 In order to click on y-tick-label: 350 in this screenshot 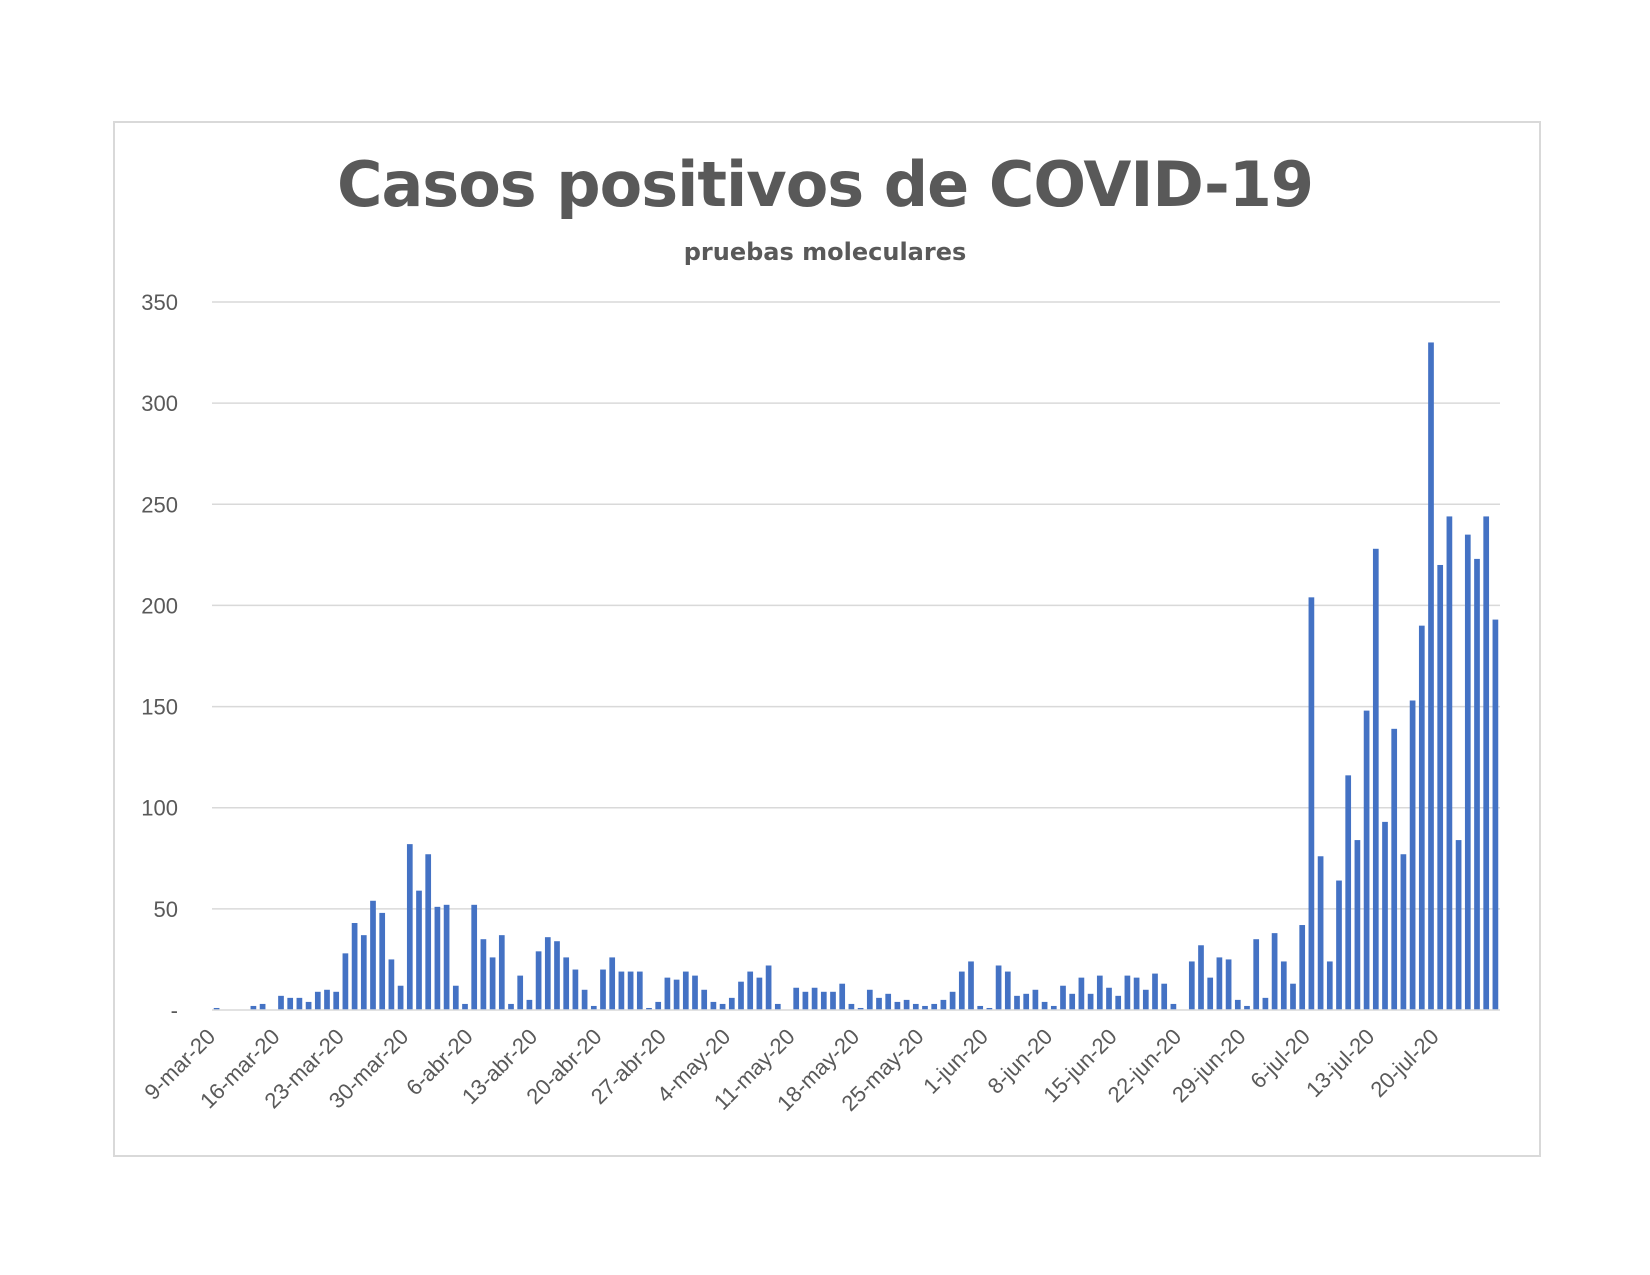, I will do `click(159, 302)`.